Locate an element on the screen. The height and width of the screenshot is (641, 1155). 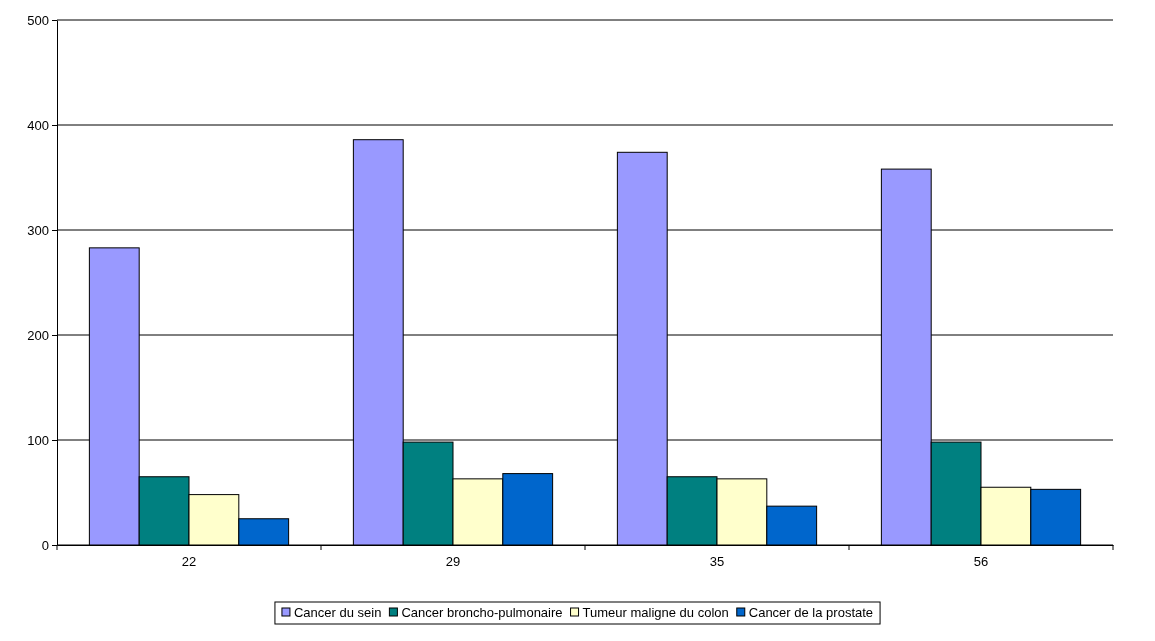
x-tick-label: 22 is located at coordinates (189, 562).